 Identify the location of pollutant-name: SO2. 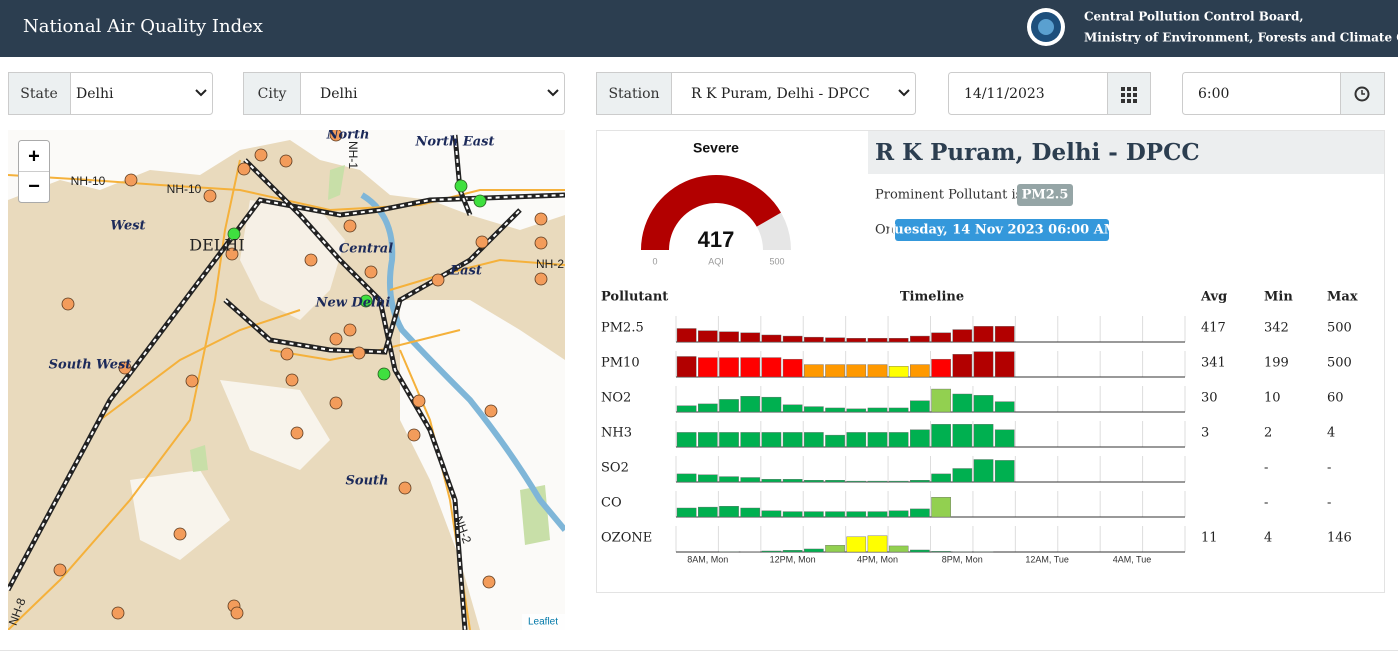
(615, 468).